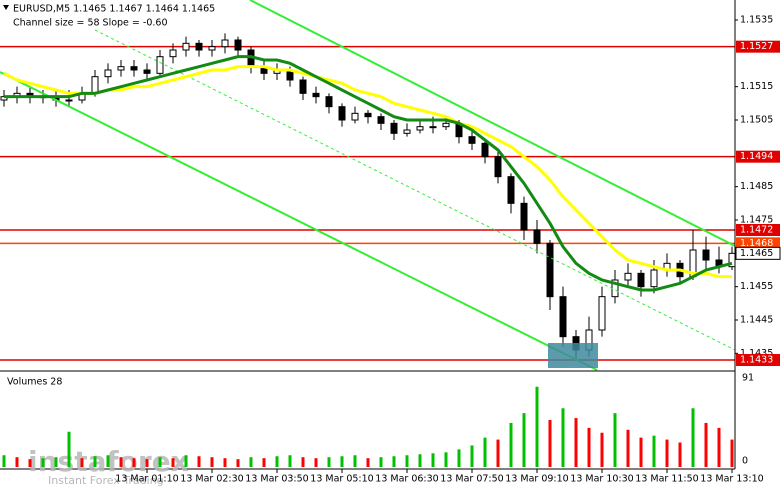  I want to click on level-label: 1.1433, so click(756, 360).